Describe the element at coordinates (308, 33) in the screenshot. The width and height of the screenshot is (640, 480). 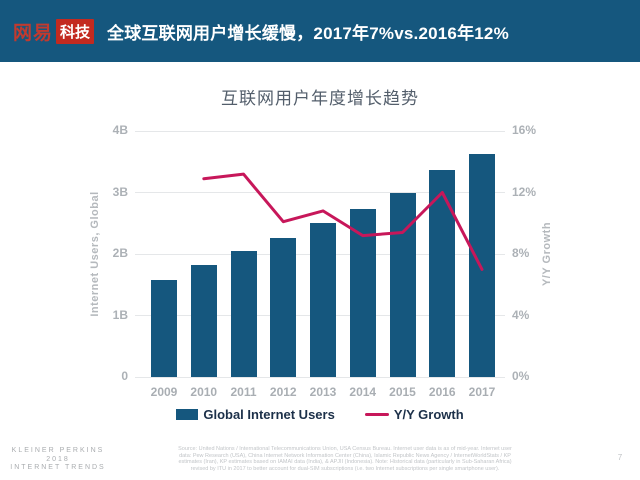
I see `article-headline: 全球互联网用户增长缓慢，2017年7%vs.2016年12%` at that location.